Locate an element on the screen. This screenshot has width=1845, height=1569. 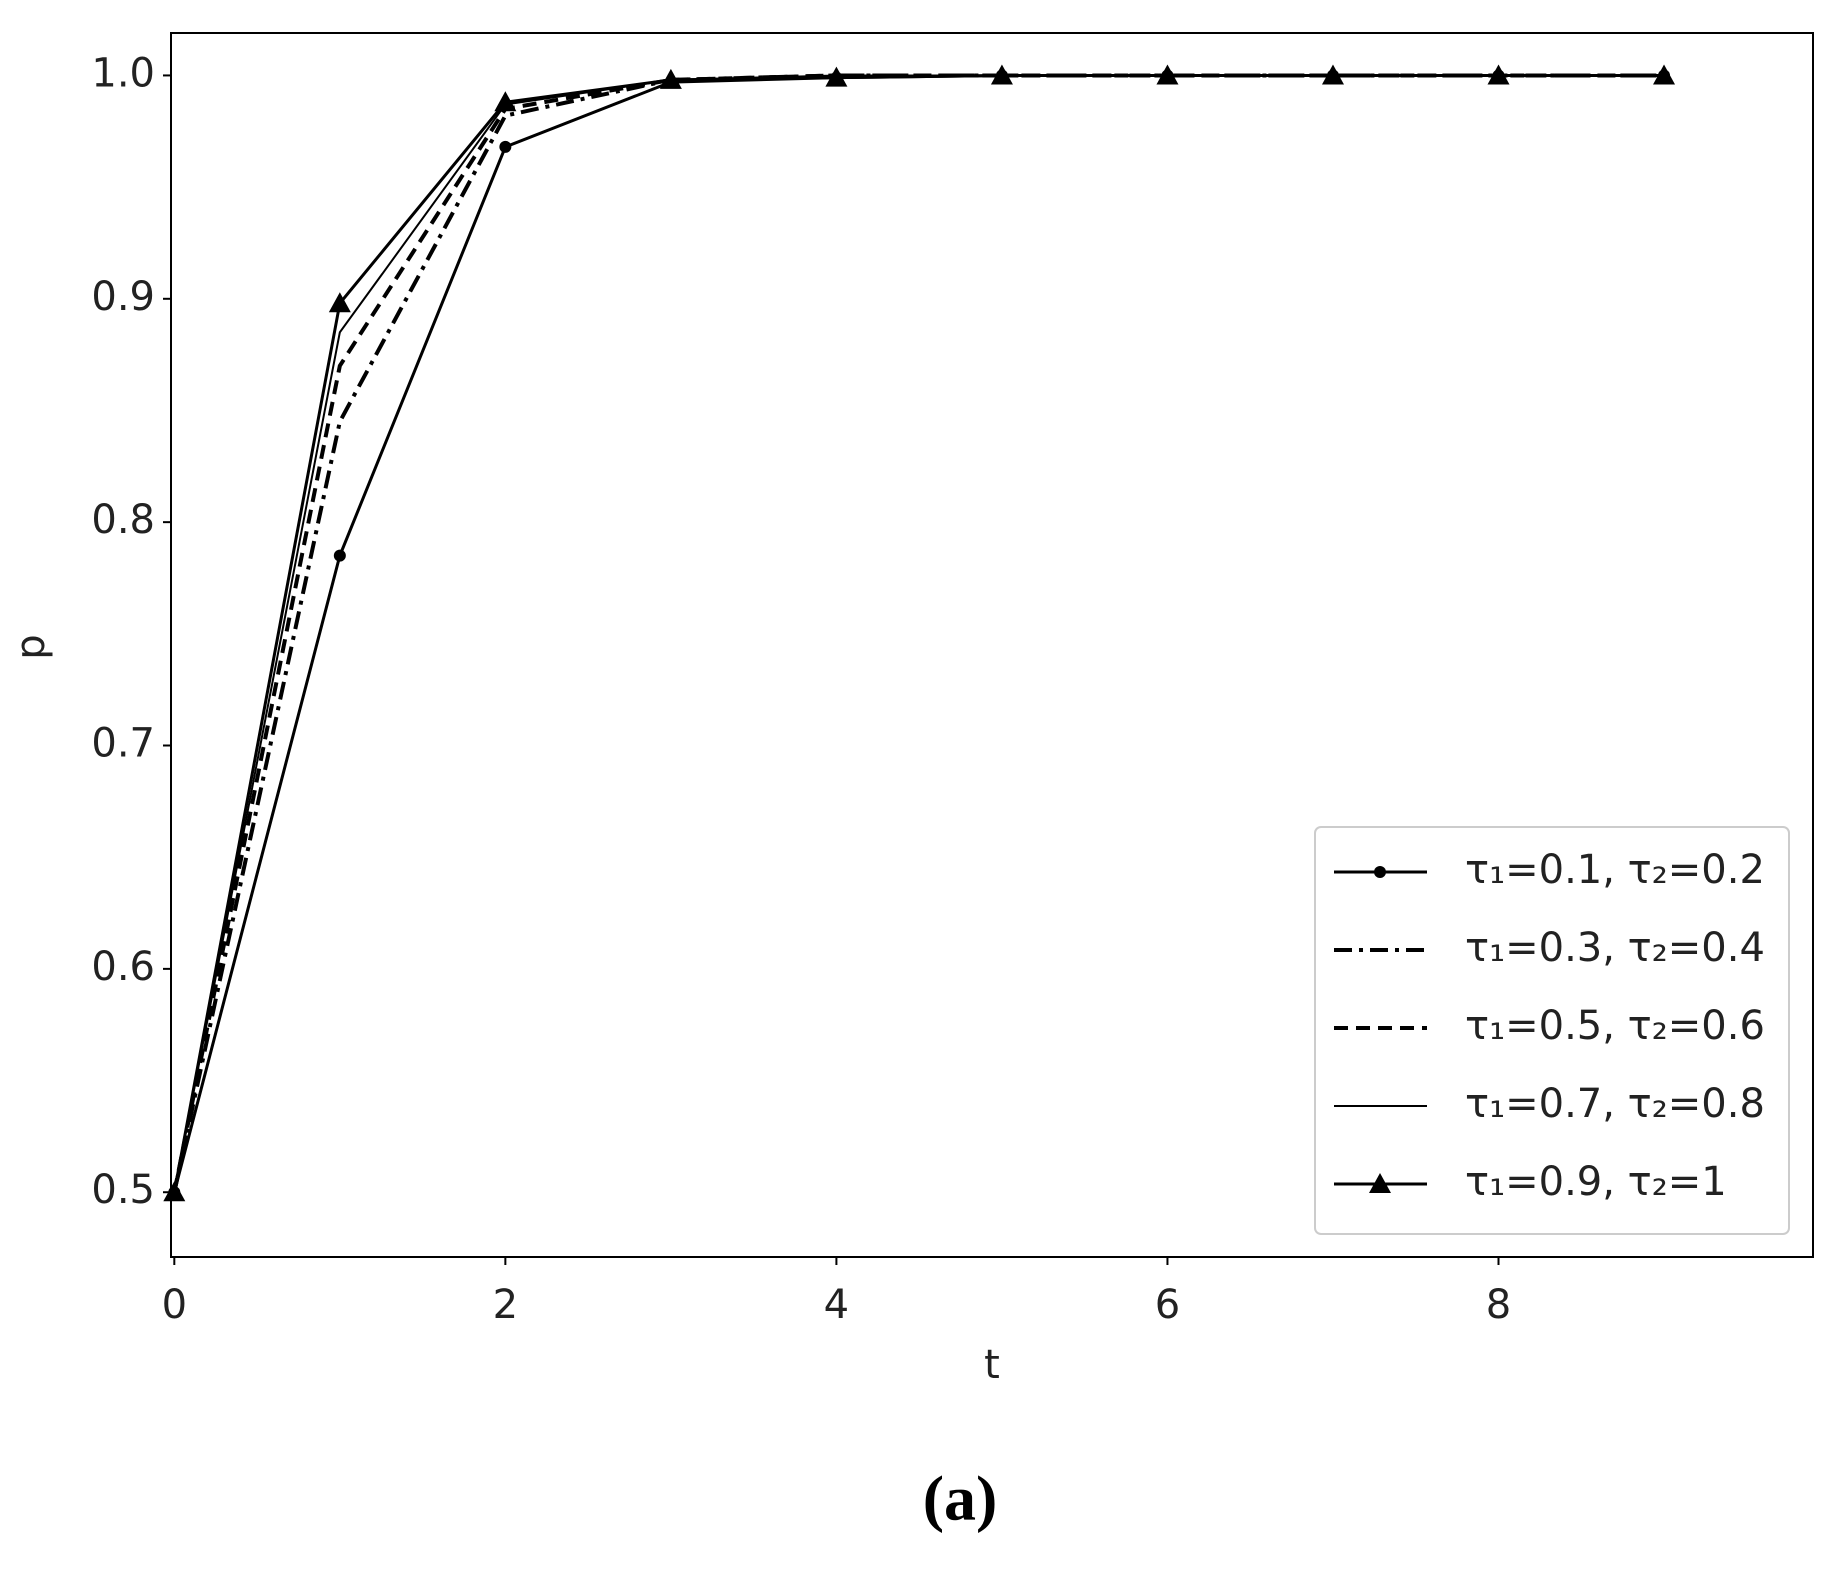
caption: (a) is located at coordinates (960, 1498).